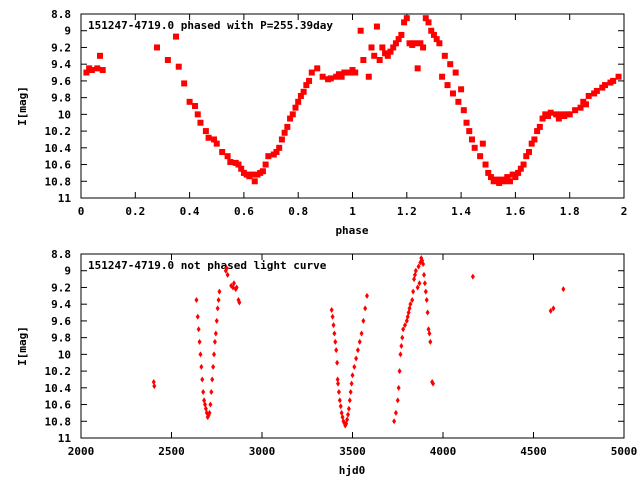  Describe the element at coordinates (352, 470) in the screenshot. I see `bottom-x-axis-label: hjd0` at that location.